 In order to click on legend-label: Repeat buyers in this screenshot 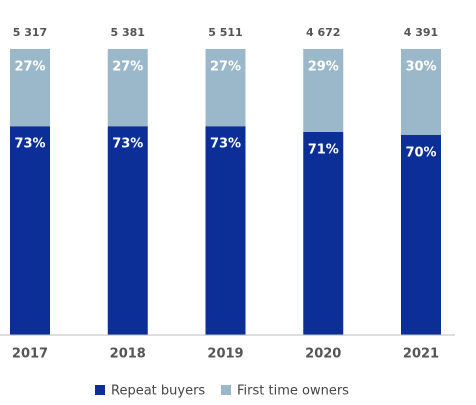, I will do `click(158, 391)`.